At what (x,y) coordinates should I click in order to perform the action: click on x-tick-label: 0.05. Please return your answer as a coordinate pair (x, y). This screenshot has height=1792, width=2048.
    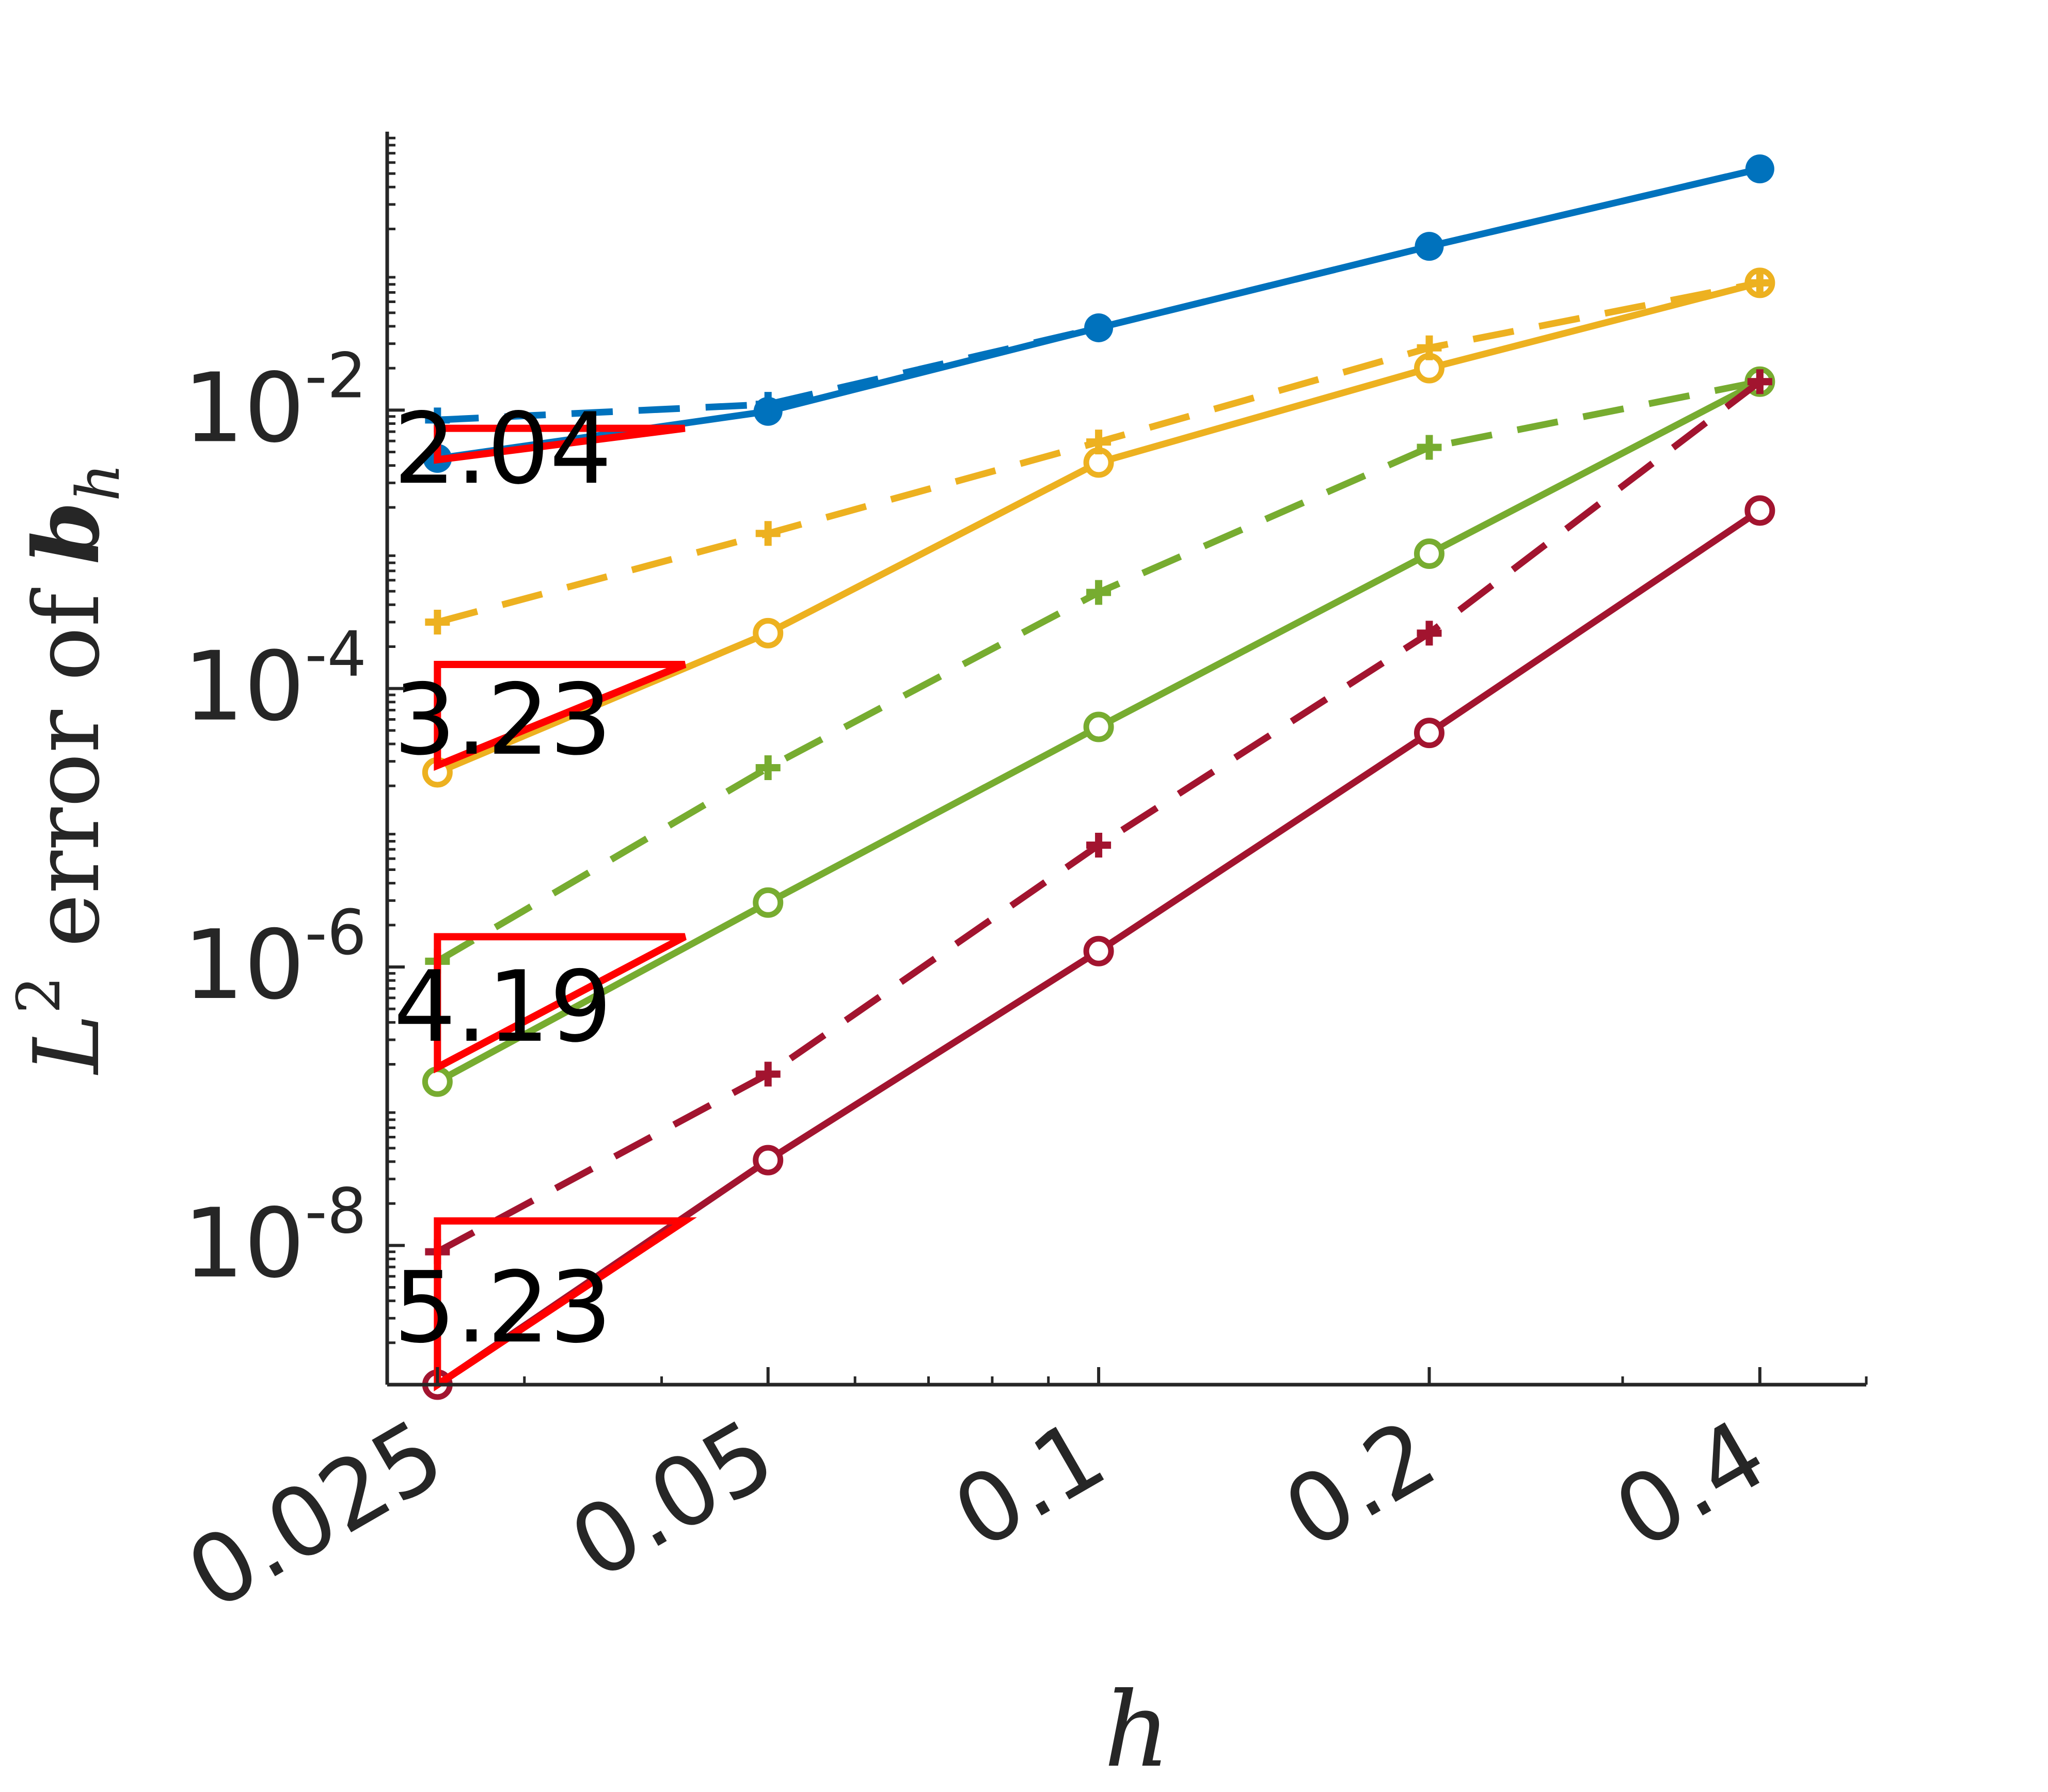
    Looking at the image, I should click on (672, 1499).